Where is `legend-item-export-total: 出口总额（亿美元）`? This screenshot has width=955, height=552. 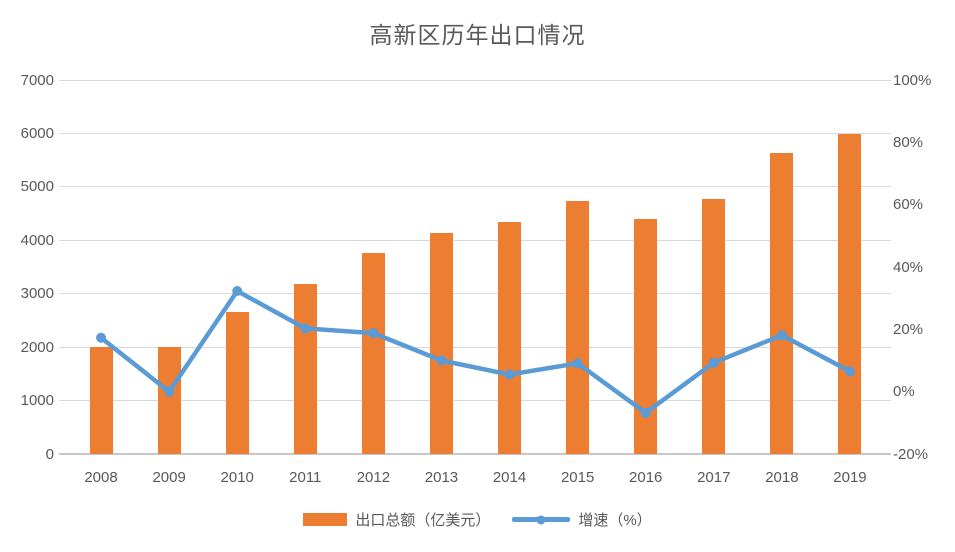 legend-item-export-total: 出口总额（亿美元） is located at coordinates (396, 519).